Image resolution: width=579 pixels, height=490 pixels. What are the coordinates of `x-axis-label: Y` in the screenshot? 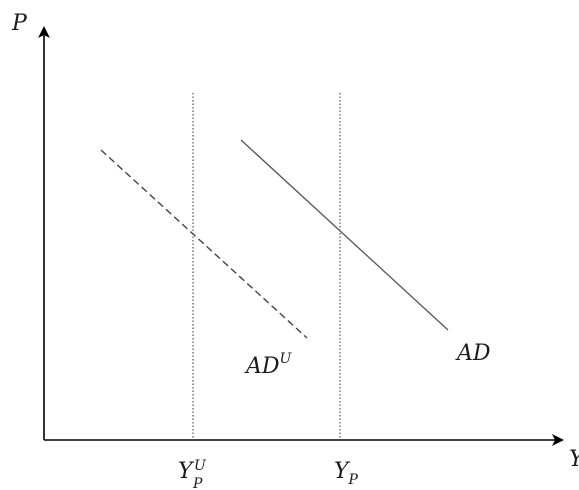 It's located at (574, 459).